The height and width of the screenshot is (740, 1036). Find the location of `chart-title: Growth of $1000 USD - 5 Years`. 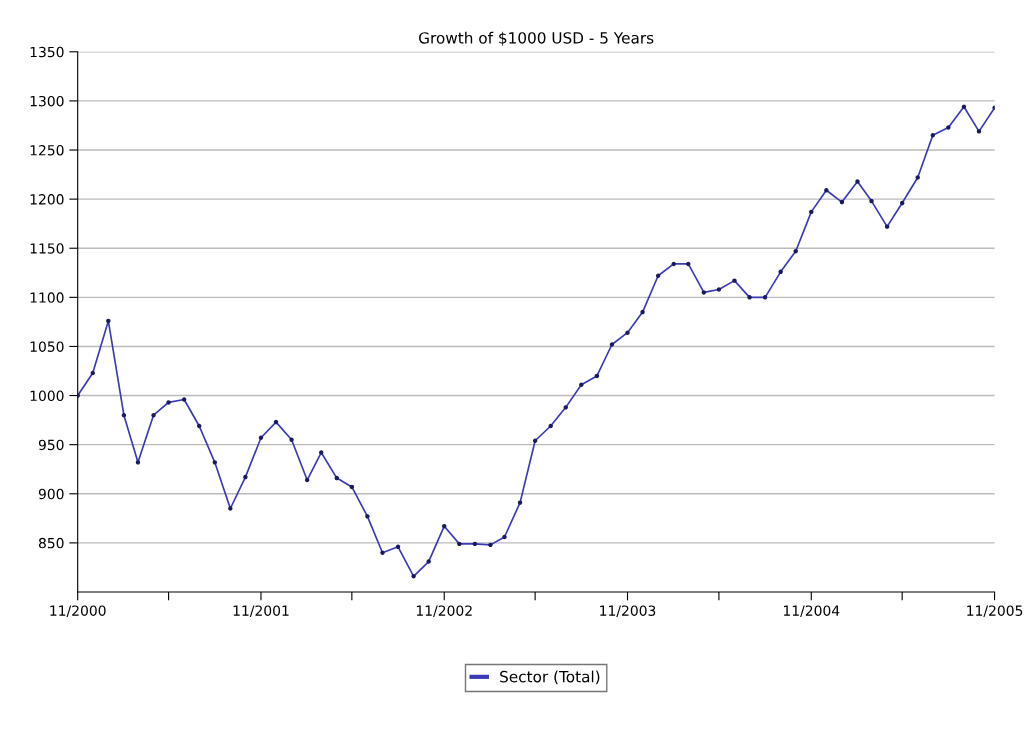

chart-title: Growth of $1000 USD - 5 Years is located at coordinates (536, 38).